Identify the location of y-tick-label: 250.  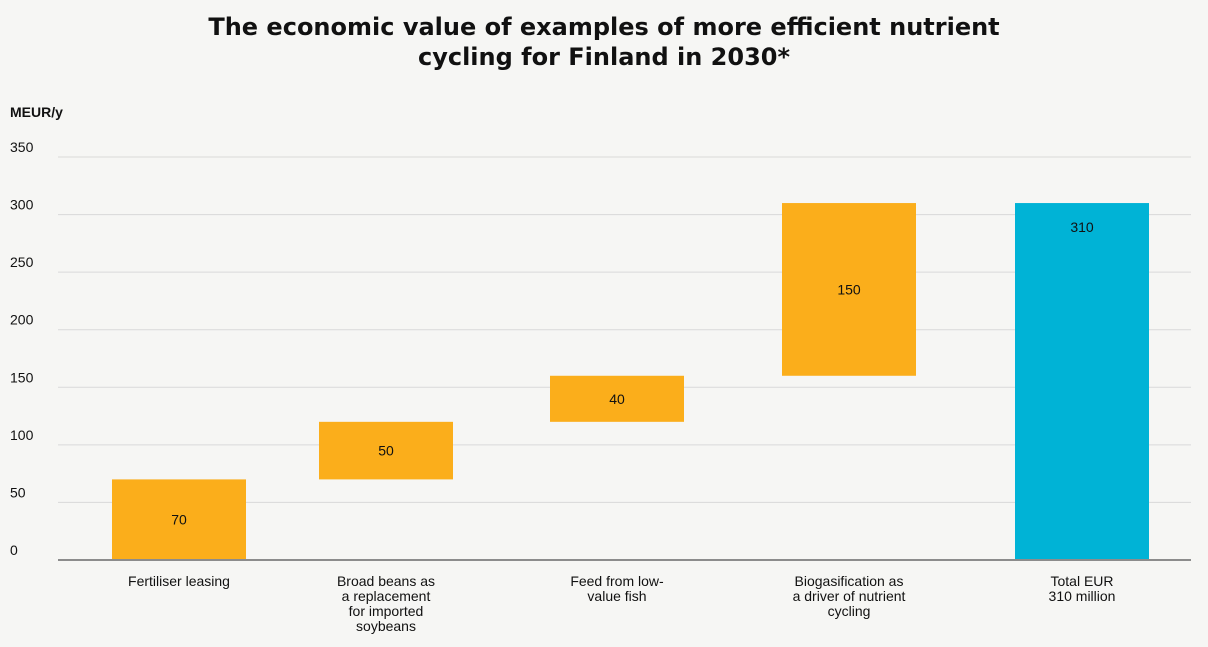
(22, 262).